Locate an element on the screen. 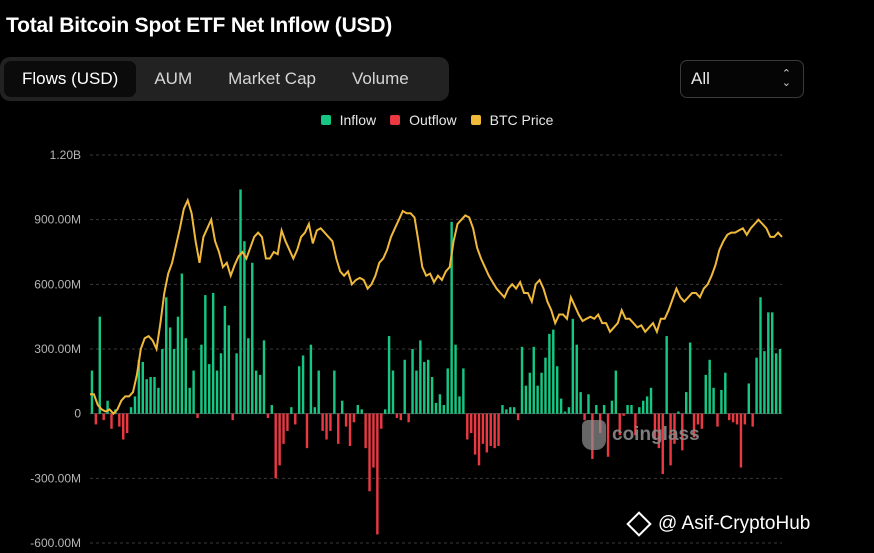 The width and height of the screenshot is (874, 553). legend-inflow: Inflow is located at coordinates (348, 120).